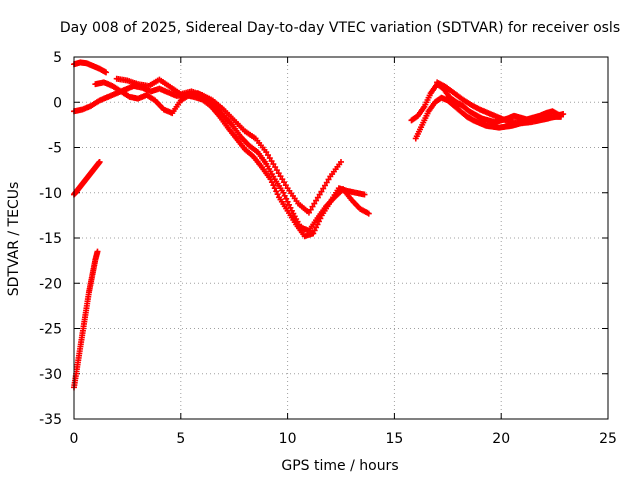 This screenshot has height=480, width=640. I want to click on x-tick-label: 0, so click(74, 439).